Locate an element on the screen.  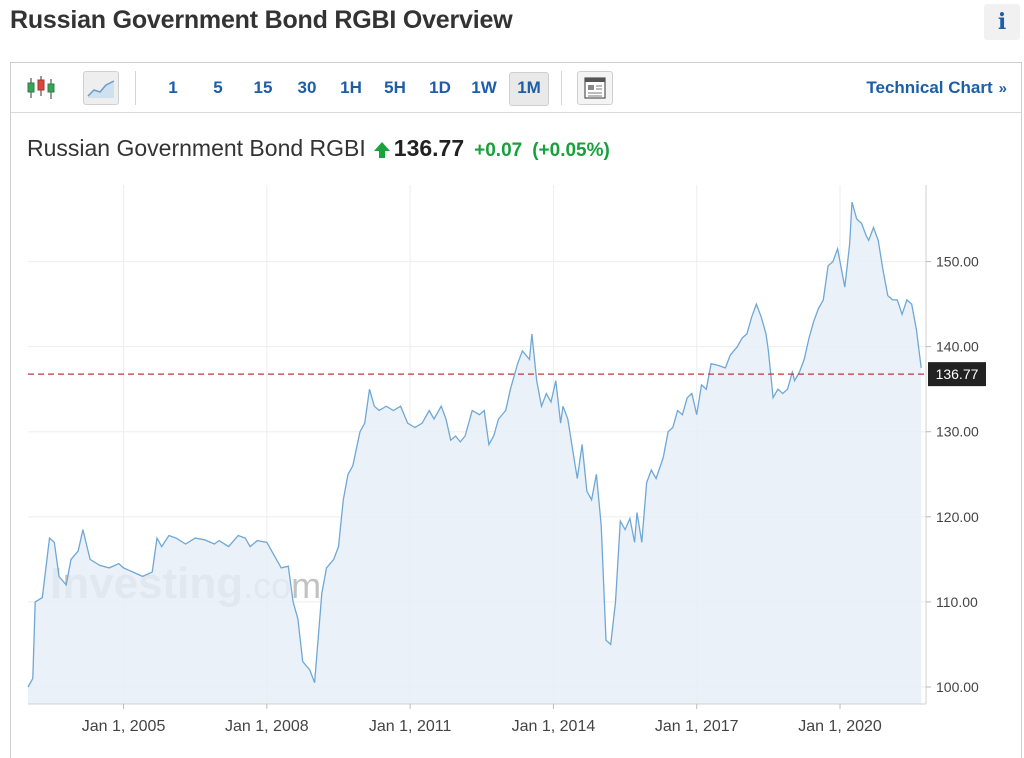
timeframe-1h: 1H is located at coordinates (351, 87).